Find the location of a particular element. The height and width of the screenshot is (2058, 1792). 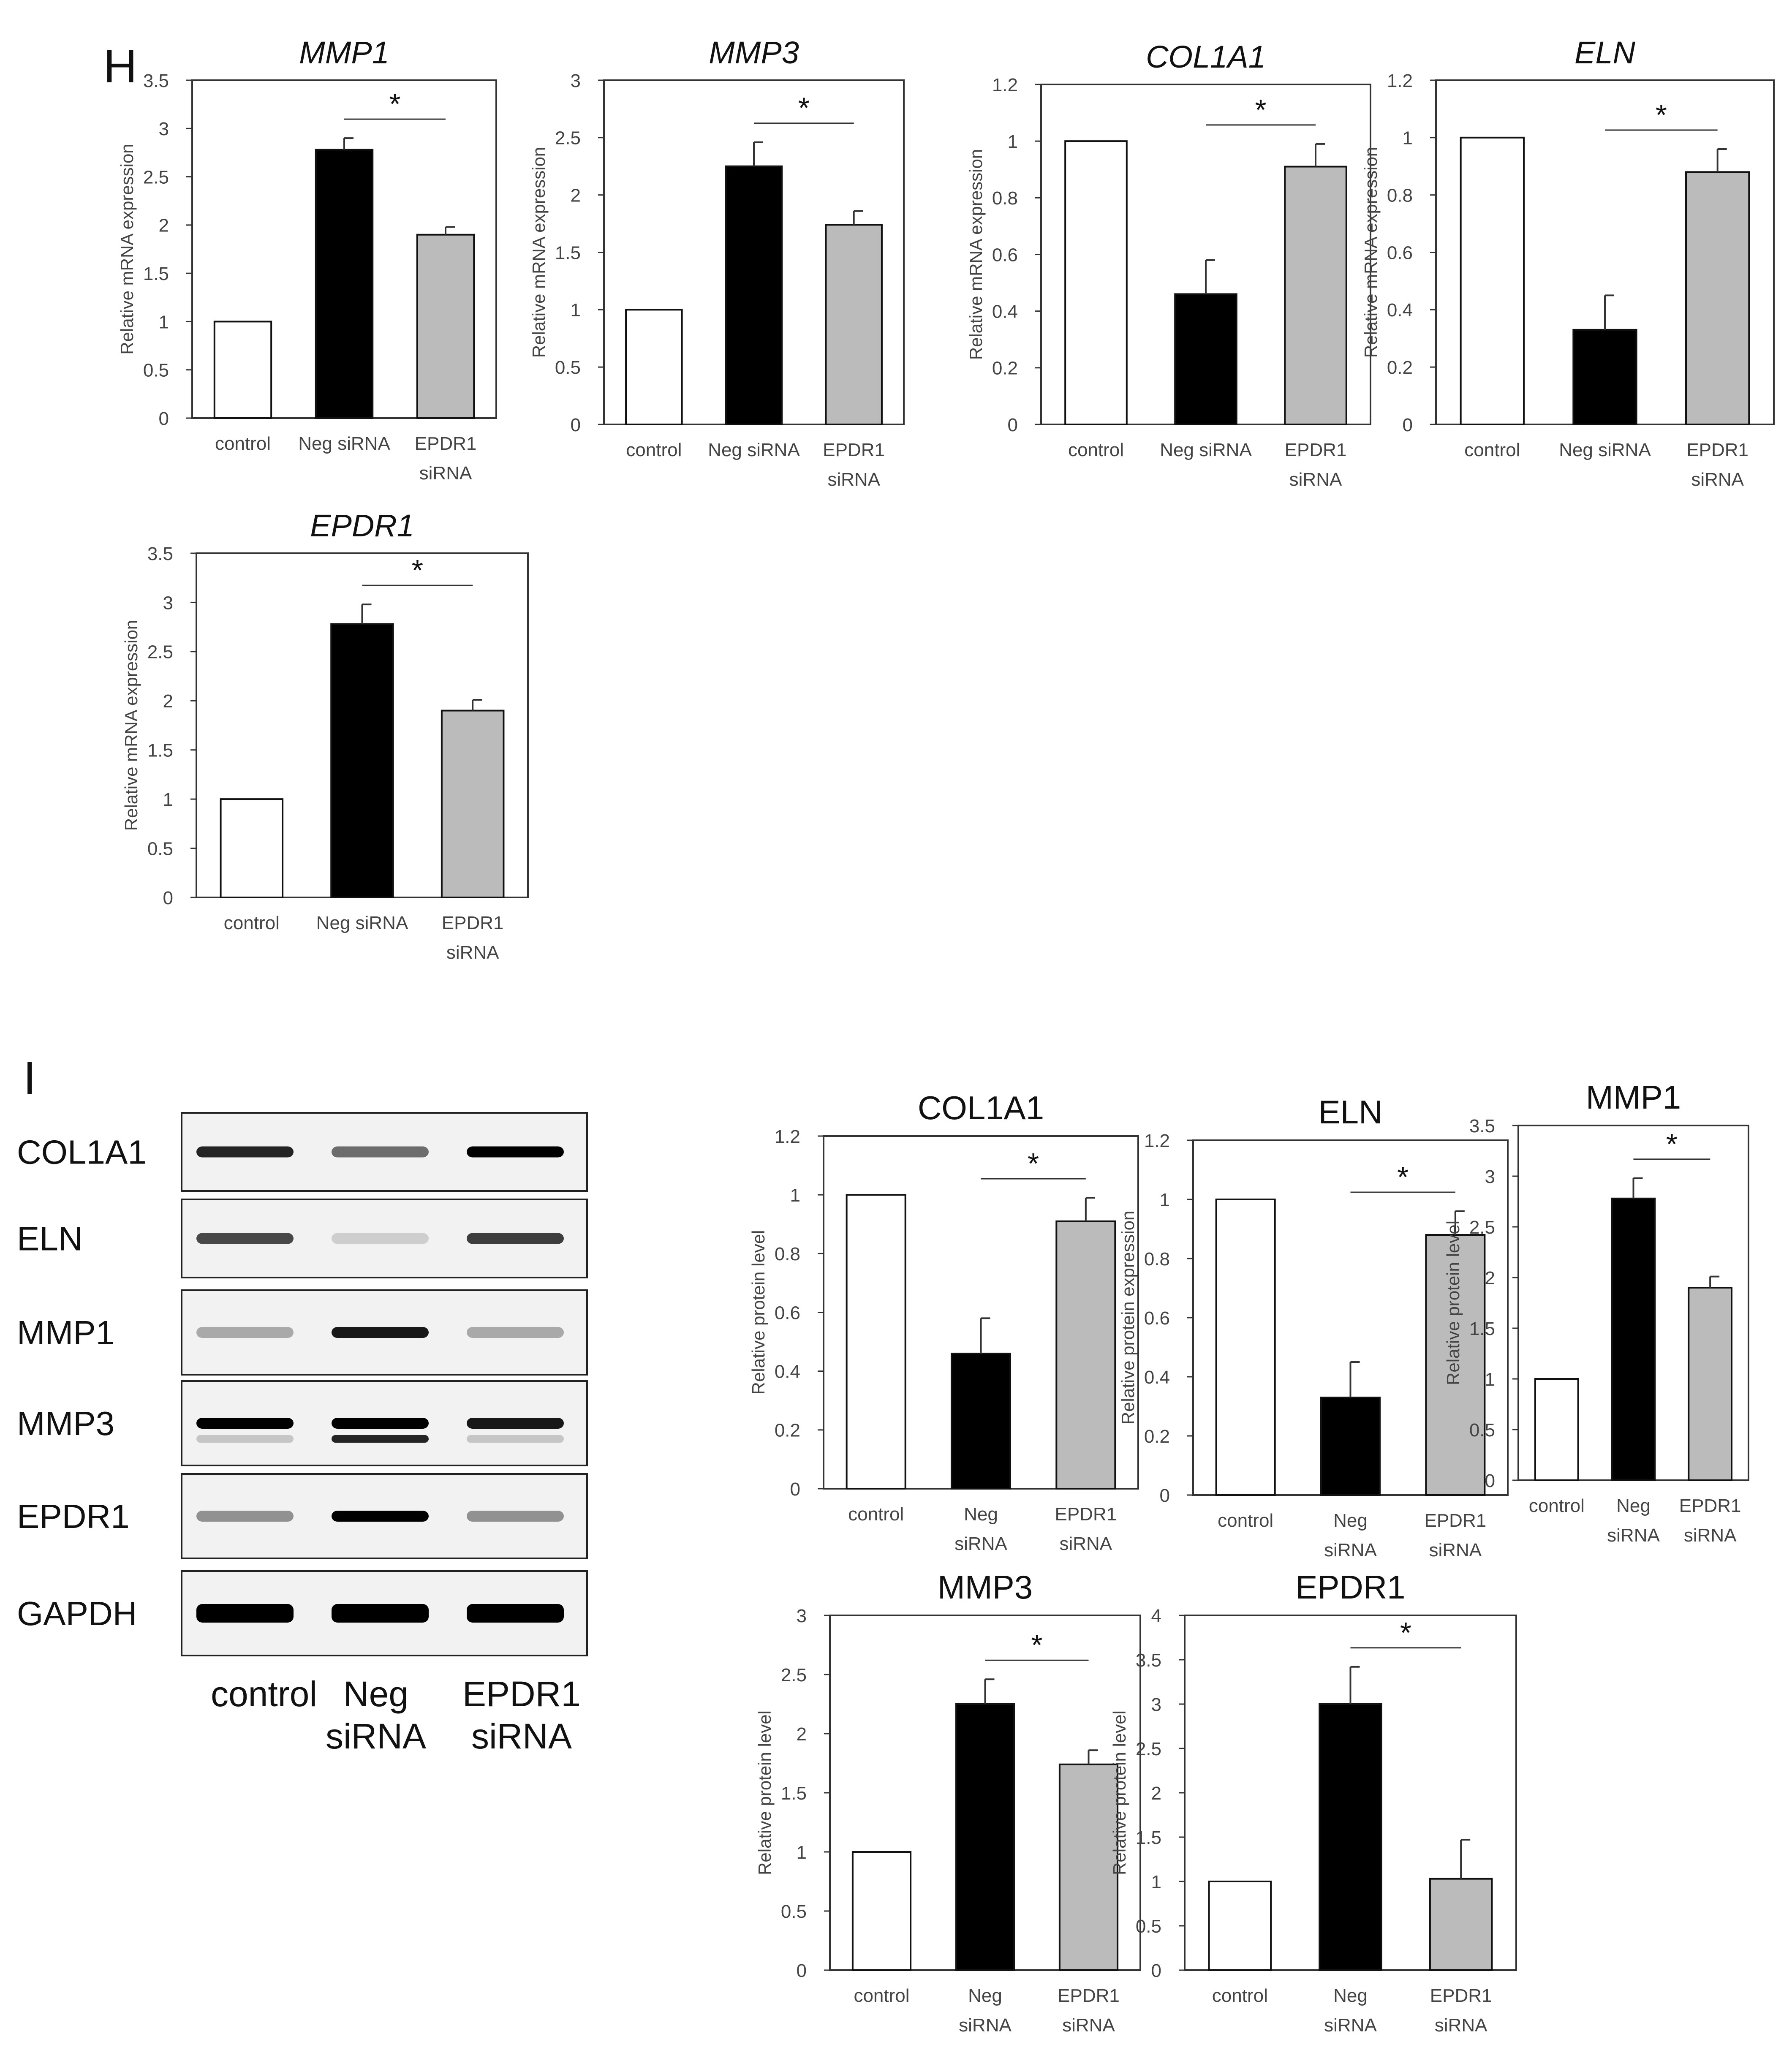

panel-label-i: I is located at coordinates (29, 1078).